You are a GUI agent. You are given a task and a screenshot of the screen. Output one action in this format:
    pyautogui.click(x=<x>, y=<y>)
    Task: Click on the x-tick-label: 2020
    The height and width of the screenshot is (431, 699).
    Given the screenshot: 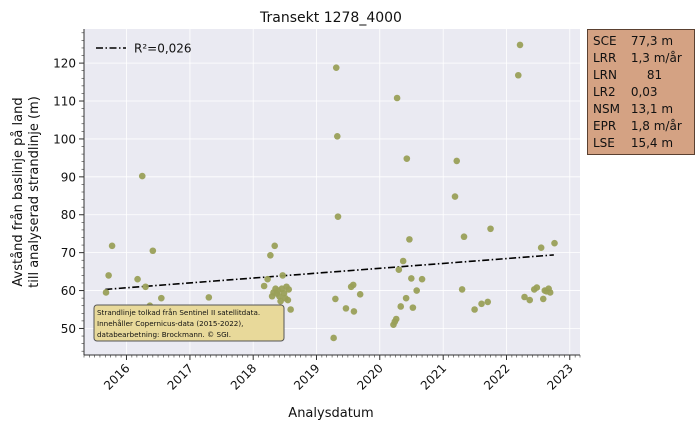 What is the action you would take?
    pyautogui.click(x=369, y=376)
    